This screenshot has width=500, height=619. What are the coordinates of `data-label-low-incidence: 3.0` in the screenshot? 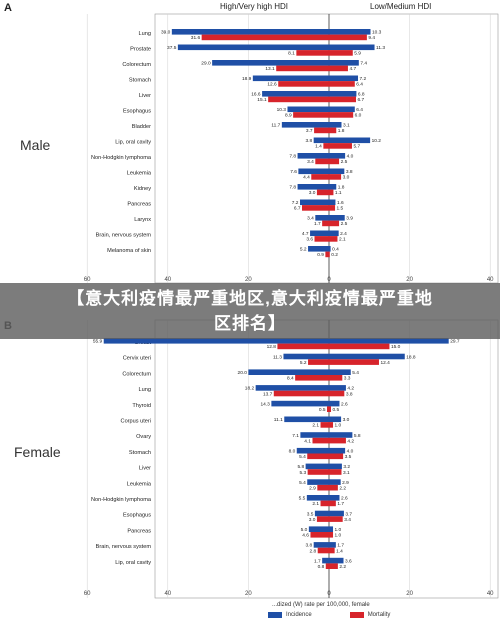 It's located at (346, 420).